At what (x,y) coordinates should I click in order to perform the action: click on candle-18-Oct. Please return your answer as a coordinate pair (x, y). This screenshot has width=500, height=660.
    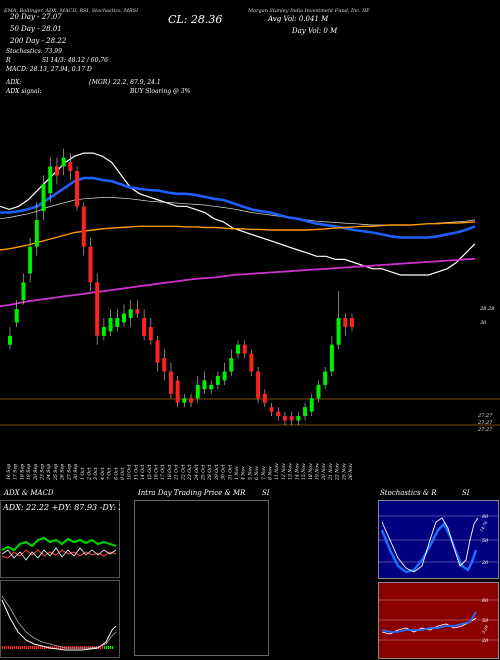
    Looking at the image, I should click on (170, 380).